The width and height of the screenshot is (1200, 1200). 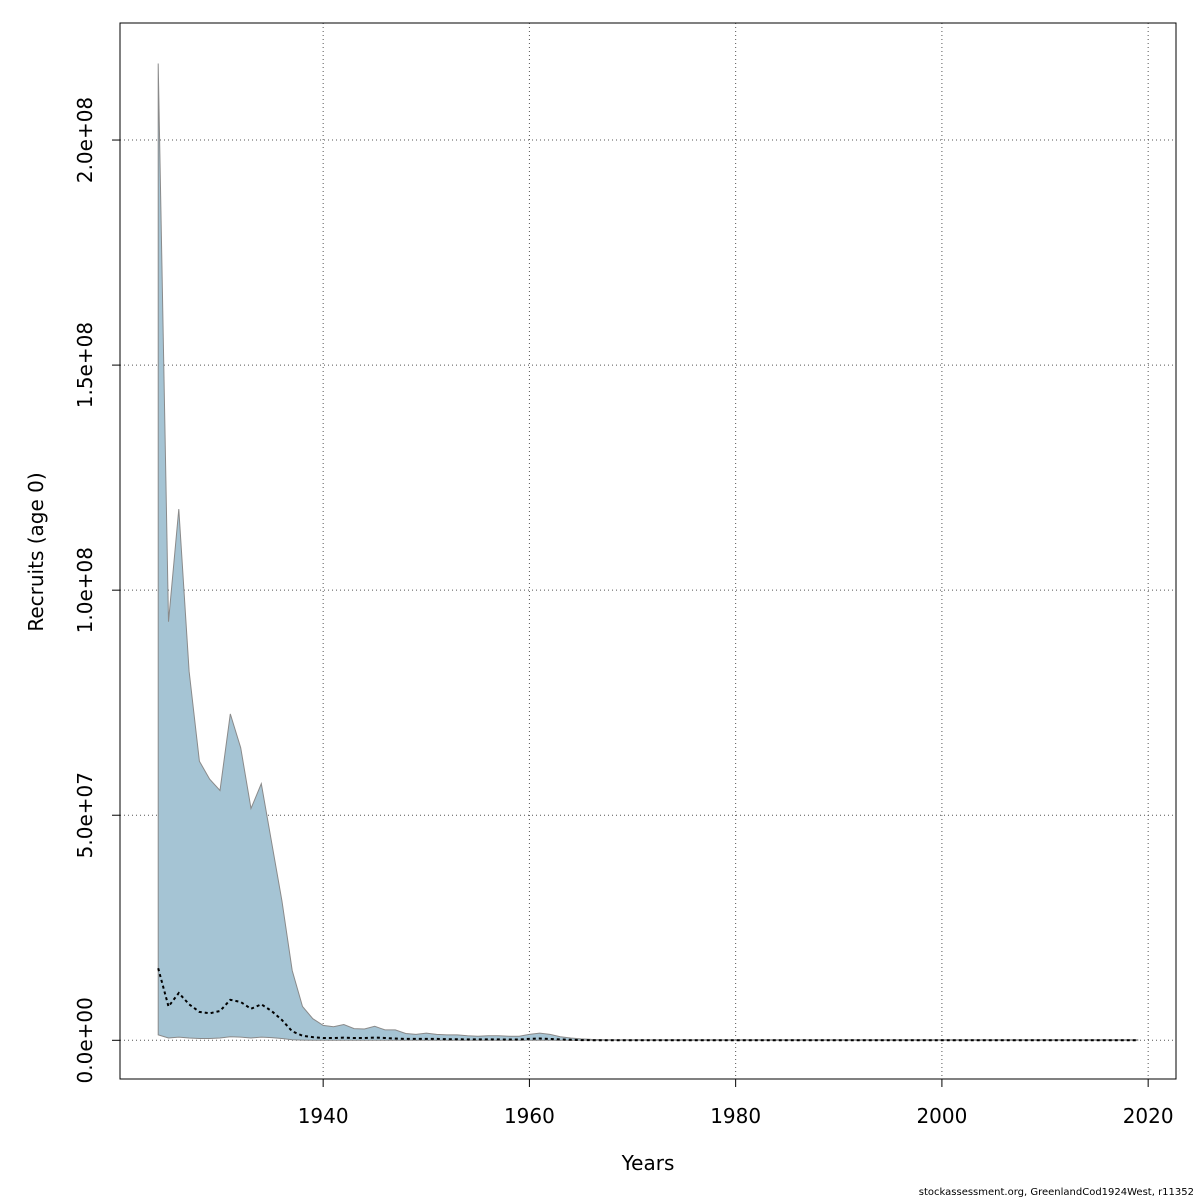 I want to click on y-tick-label-2: 1.0e+08, so click(x=85, y=590).